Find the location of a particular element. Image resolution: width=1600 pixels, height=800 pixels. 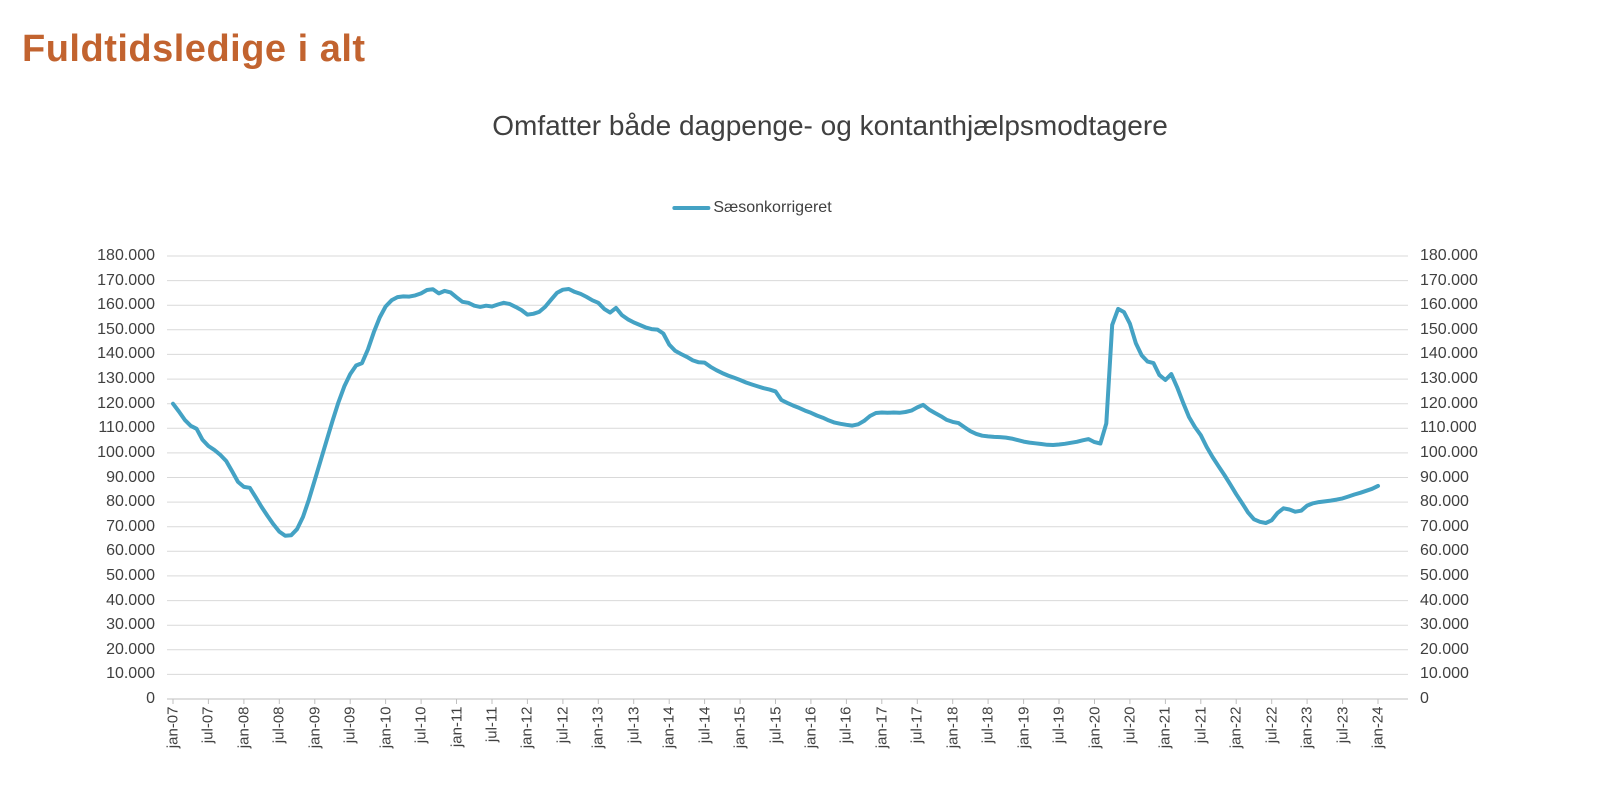

x-axis-tick-label: jan-12 is located at coordinates (527, 727).